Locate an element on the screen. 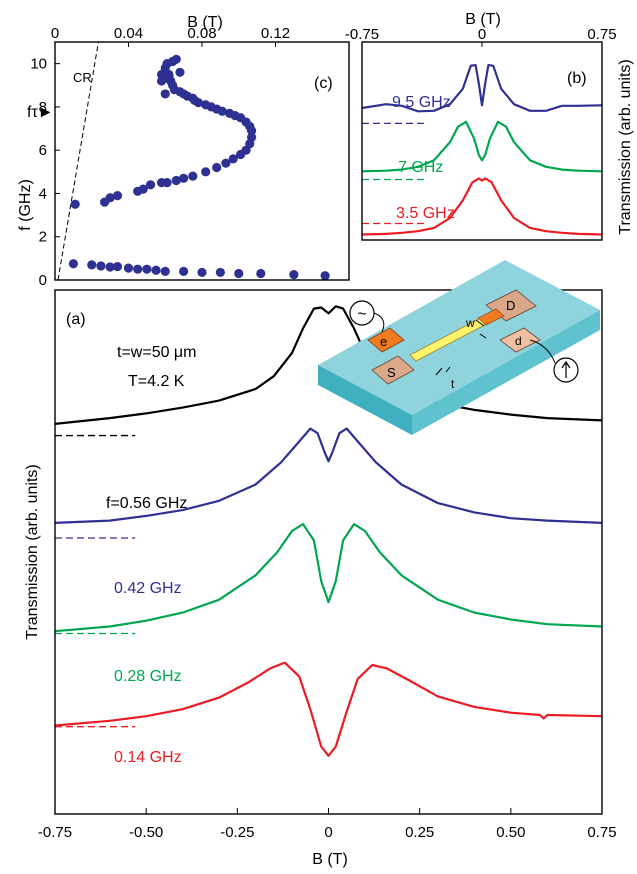 The image size is (637, 874). panel-a-x-tick-label: -0.75 is located at coordinates (55, 832).